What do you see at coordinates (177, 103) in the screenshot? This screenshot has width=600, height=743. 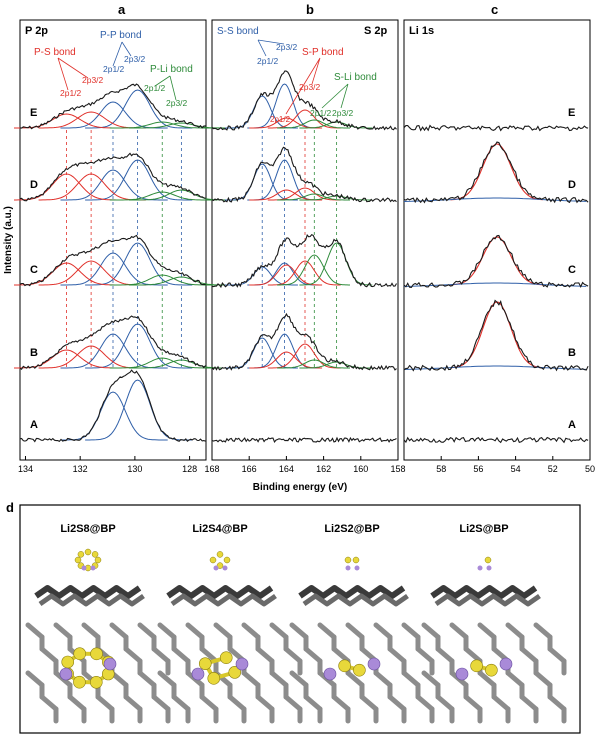 I see `pli-2p32-label: 2p3/2` at bounding box center [177, 103].